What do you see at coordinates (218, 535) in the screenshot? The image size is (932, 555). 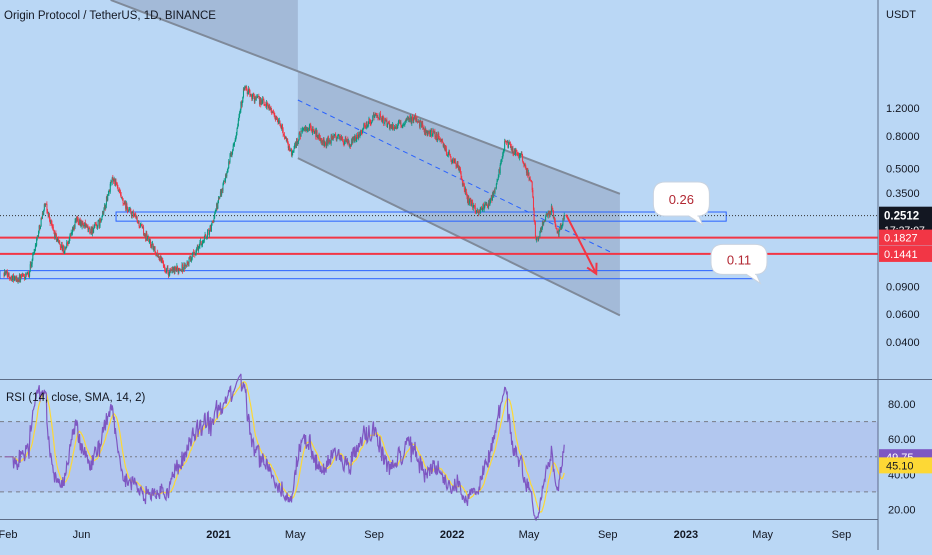 I see `time-tick-label: 2021` at bounding box center [218, 535].